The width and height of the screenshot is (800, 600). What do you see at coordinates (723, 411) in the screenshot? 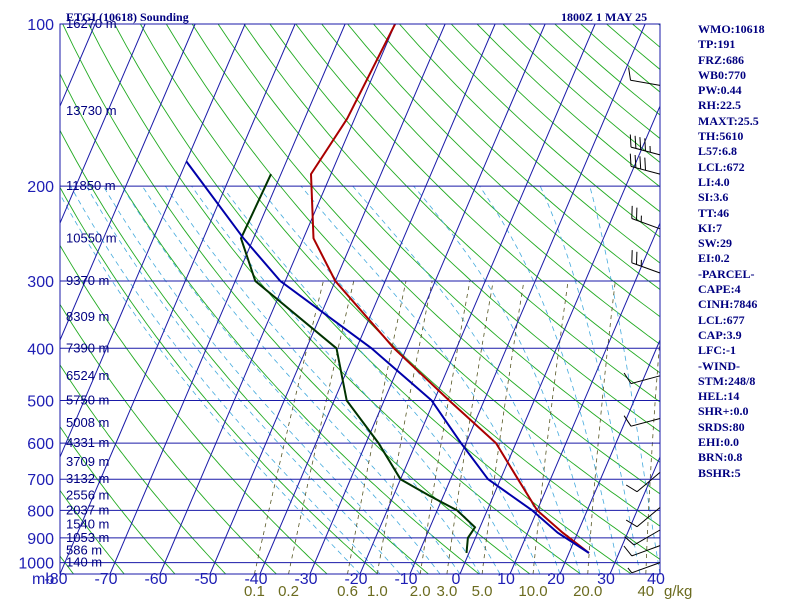
I see `index-item: SHR+:0.0` at bounding box center [723, 411].